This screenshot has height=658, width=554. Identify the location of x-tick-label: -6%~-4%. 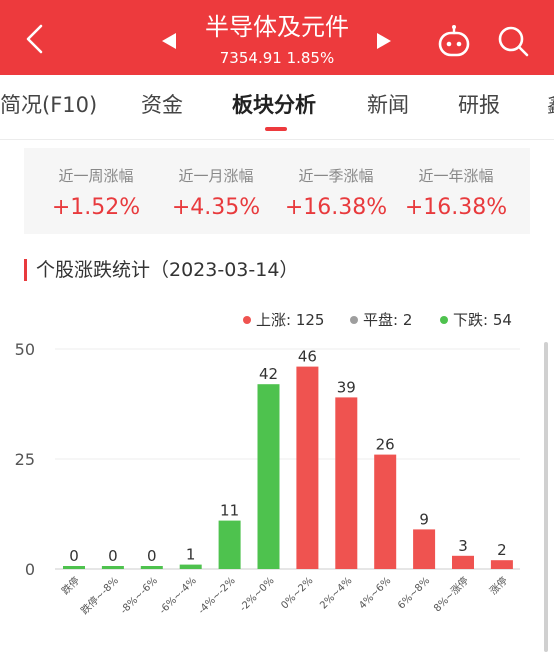
(178, 595).